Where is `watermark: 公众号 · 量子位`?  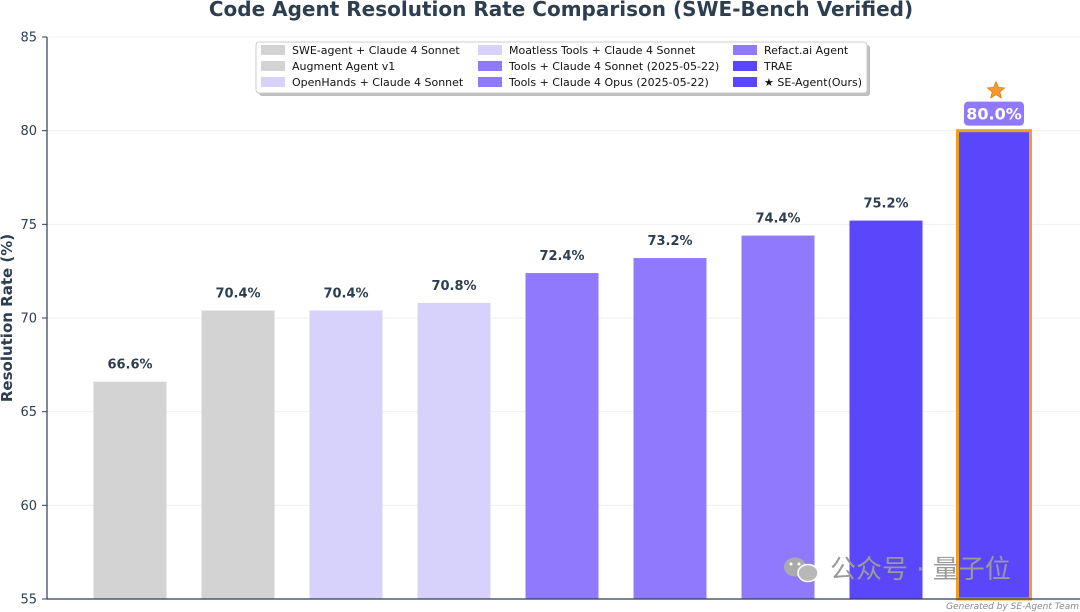
watermark: 公众号 · 量子位 is located at coordinates (897, 570).